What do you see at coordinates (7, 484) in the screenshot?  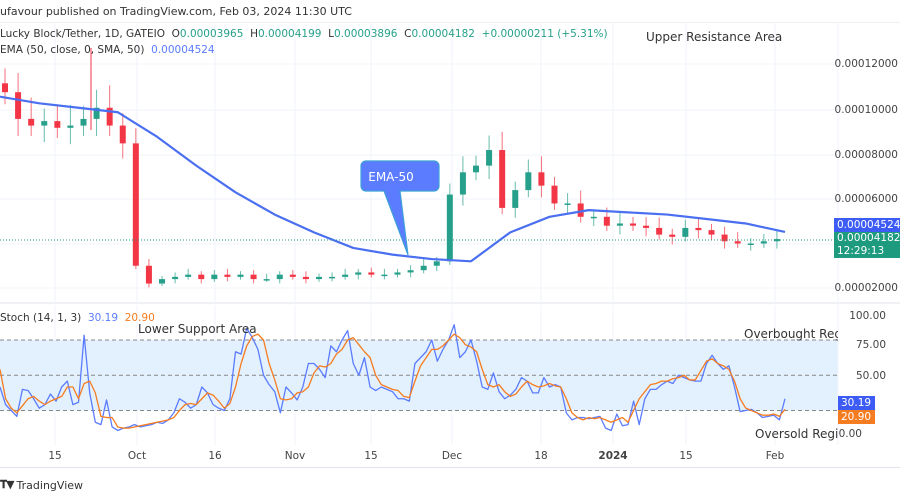 I see `tradingview-logo-icon: 𝐓▼` at bounding box center [7, 484].